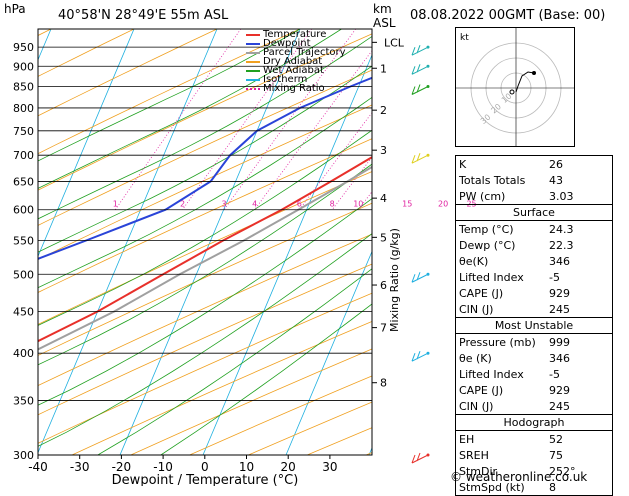 Image resolution: width=629 pixels, height=496 pixels. Describe the element at coordinates (579, 455) in the screenshot. I see `row-value: 75` at that location.